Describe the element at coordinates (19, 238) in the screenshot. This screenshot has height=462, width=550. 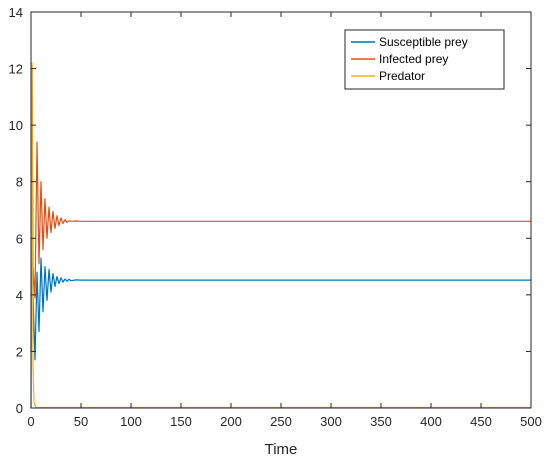
I see `y-tick-label: 6` at that location.